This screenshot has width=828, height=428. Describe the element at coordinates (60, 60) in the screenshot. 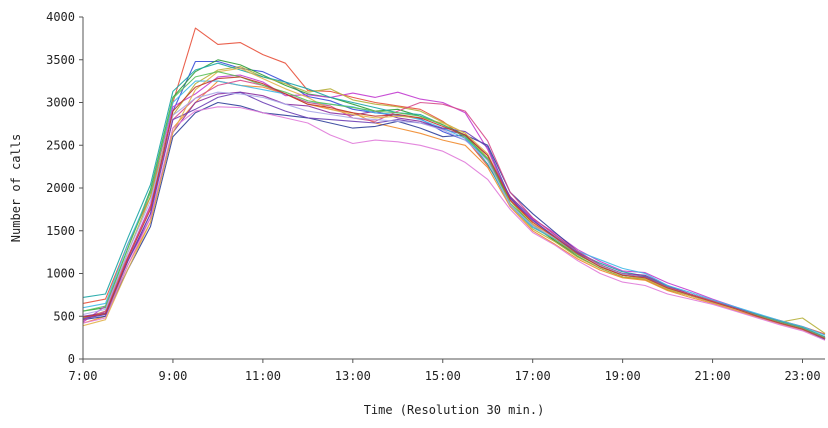

I see `y-tick-label: 3500` at that location.